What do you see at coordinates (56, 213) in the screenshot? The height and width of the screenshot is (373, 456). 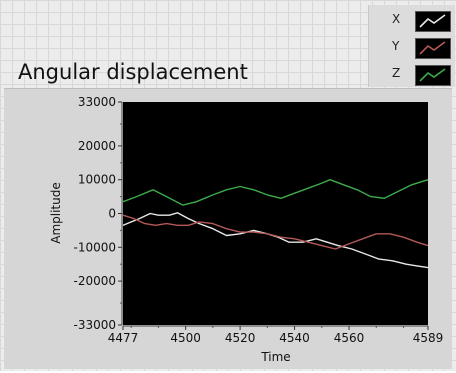 I see `y-axis-label: Amplitude` at bounding box center [56, 213].